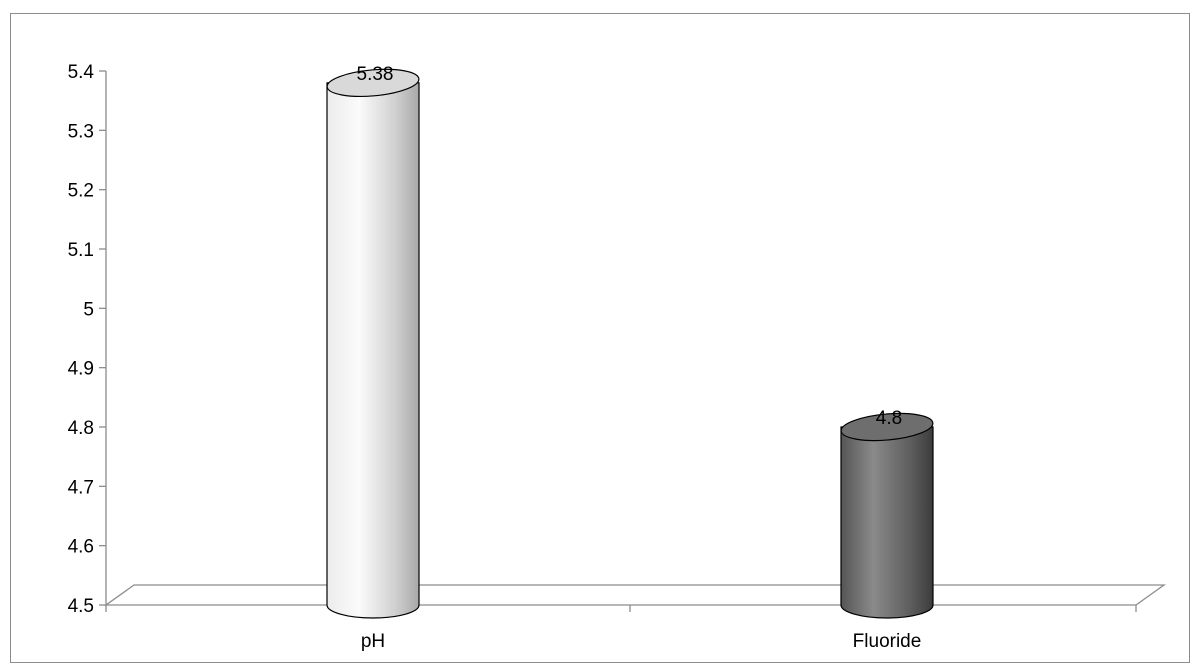 Image resolution: width=1202 pixels, height=669 pixels. Describe the element at coordinates (81, 606) in the screenshot. I see `y-tick-label: 4.5` at that location.